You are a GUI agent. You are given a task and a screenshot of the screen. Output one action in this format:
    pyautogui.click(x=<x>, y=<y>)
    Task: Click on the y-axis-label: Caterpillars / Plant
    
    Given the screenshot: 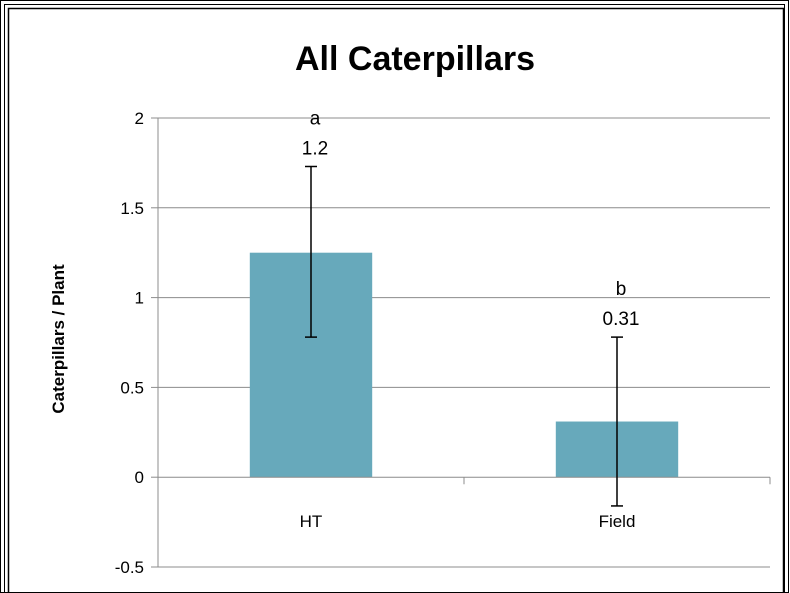 What is the action you would take?
    pyautogui.click(x=58, y=339)
    